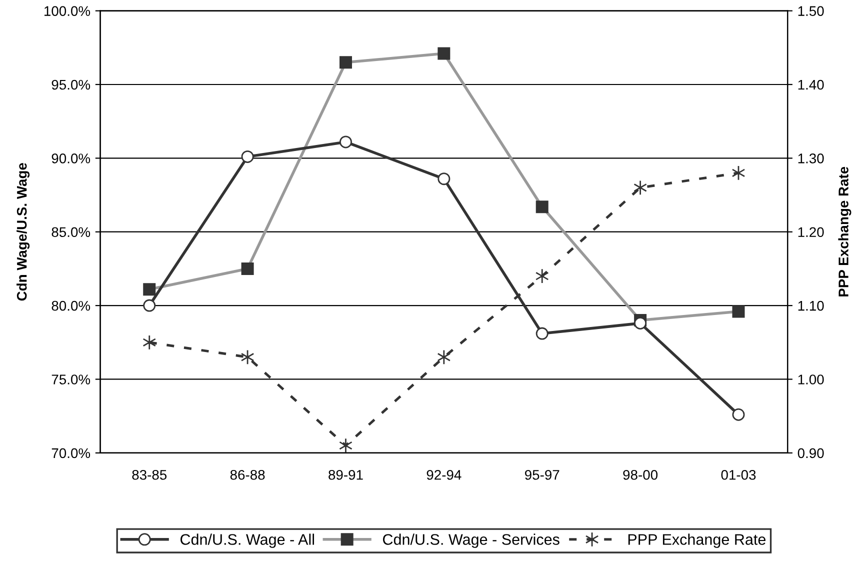  I want to click on x-tick-label: 01-03, so click(738, 475).